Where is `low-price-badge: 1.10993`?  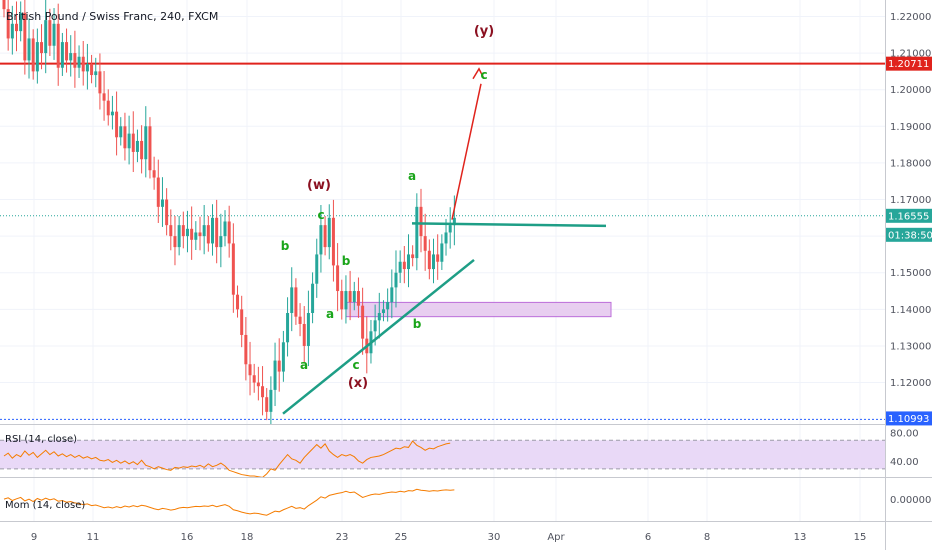 low-price-badge: 1.10993 is located at coordinates (908, 419).